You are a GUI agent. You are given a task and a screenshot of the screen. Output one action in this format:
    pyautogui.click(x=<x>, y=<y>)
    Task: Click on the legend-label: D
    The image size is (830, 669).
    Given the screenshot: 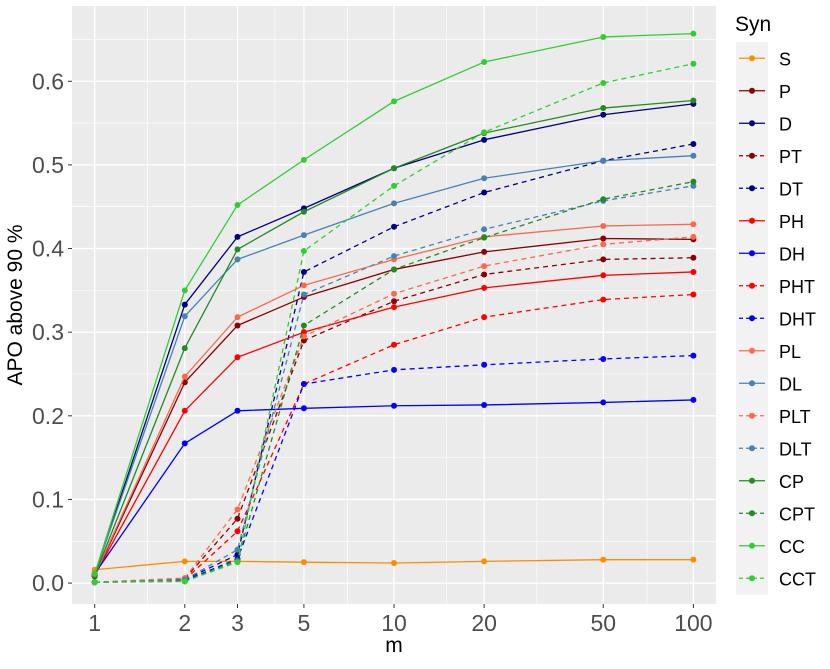 What is the action you would take?
    pyautogui.click(x=785, y=124)
    